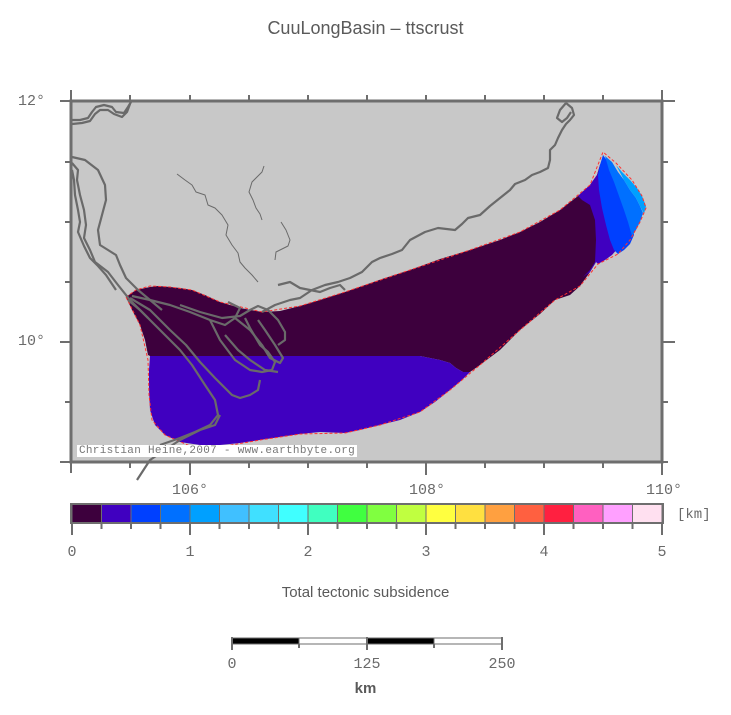 Image resolution: width=731 pixels, height=715 pixels. I want to click on colorbar-tick-0: 0, so click(72, 552).